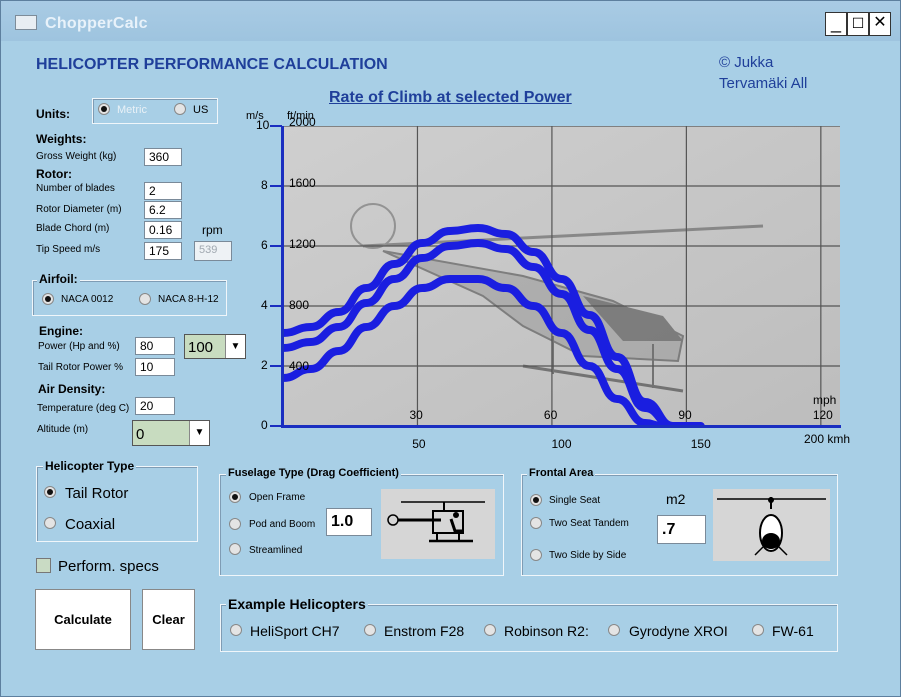  Describe the element at coordinates (72, 389) in the screenshot. I see `air-density-heading: Air Density:` at that location.